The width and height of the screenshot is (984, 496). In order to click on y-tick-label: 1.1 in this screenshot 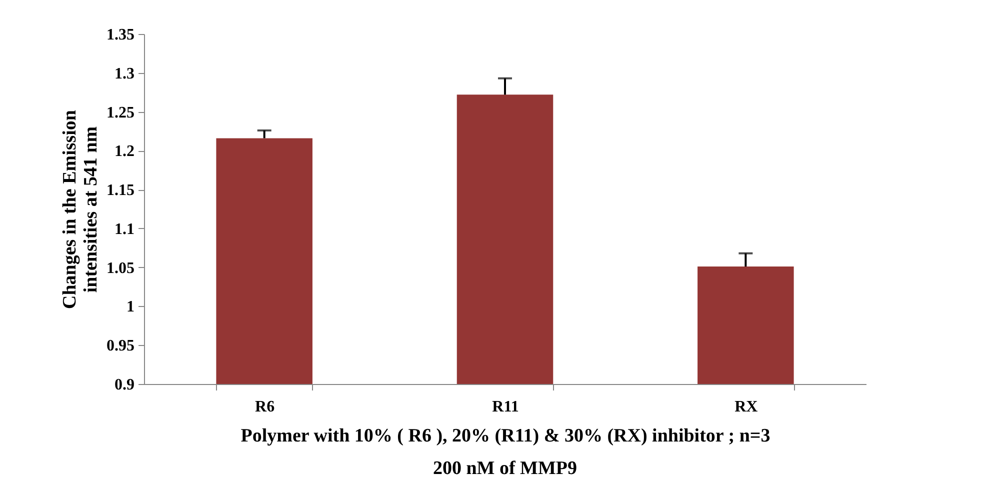, I will do `click(124, 229)`.